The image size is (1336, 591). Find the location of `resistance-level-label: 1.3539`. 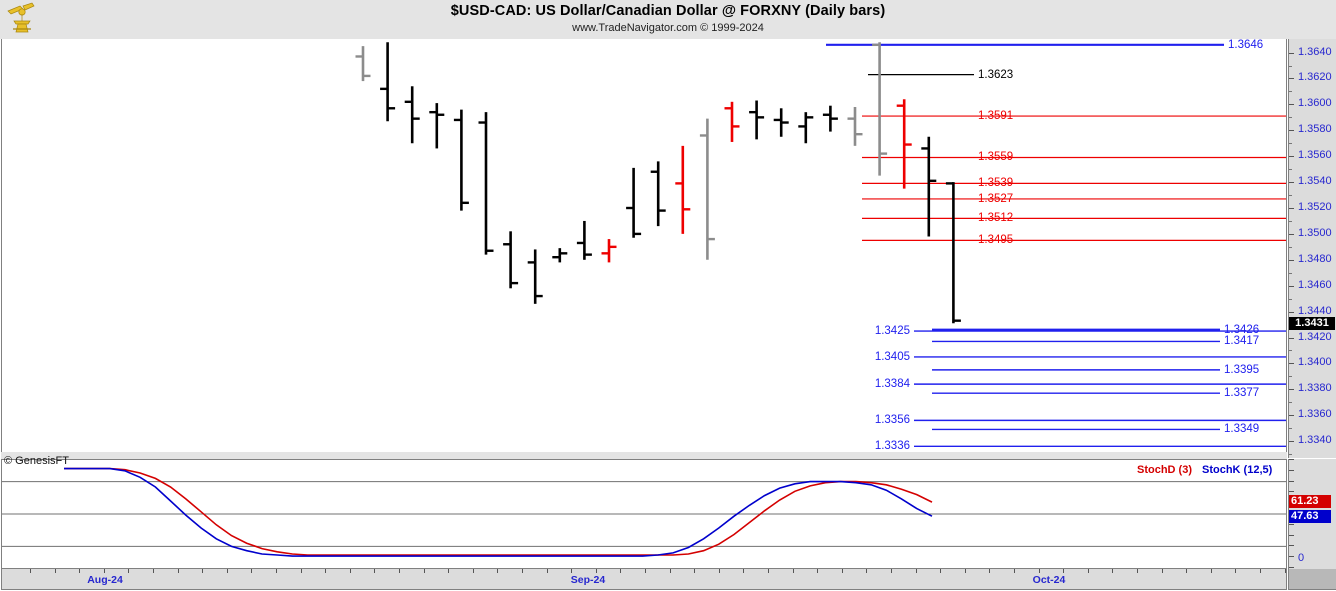

resistance-level-label: 1.3539 is located at coordinates (996, 183).